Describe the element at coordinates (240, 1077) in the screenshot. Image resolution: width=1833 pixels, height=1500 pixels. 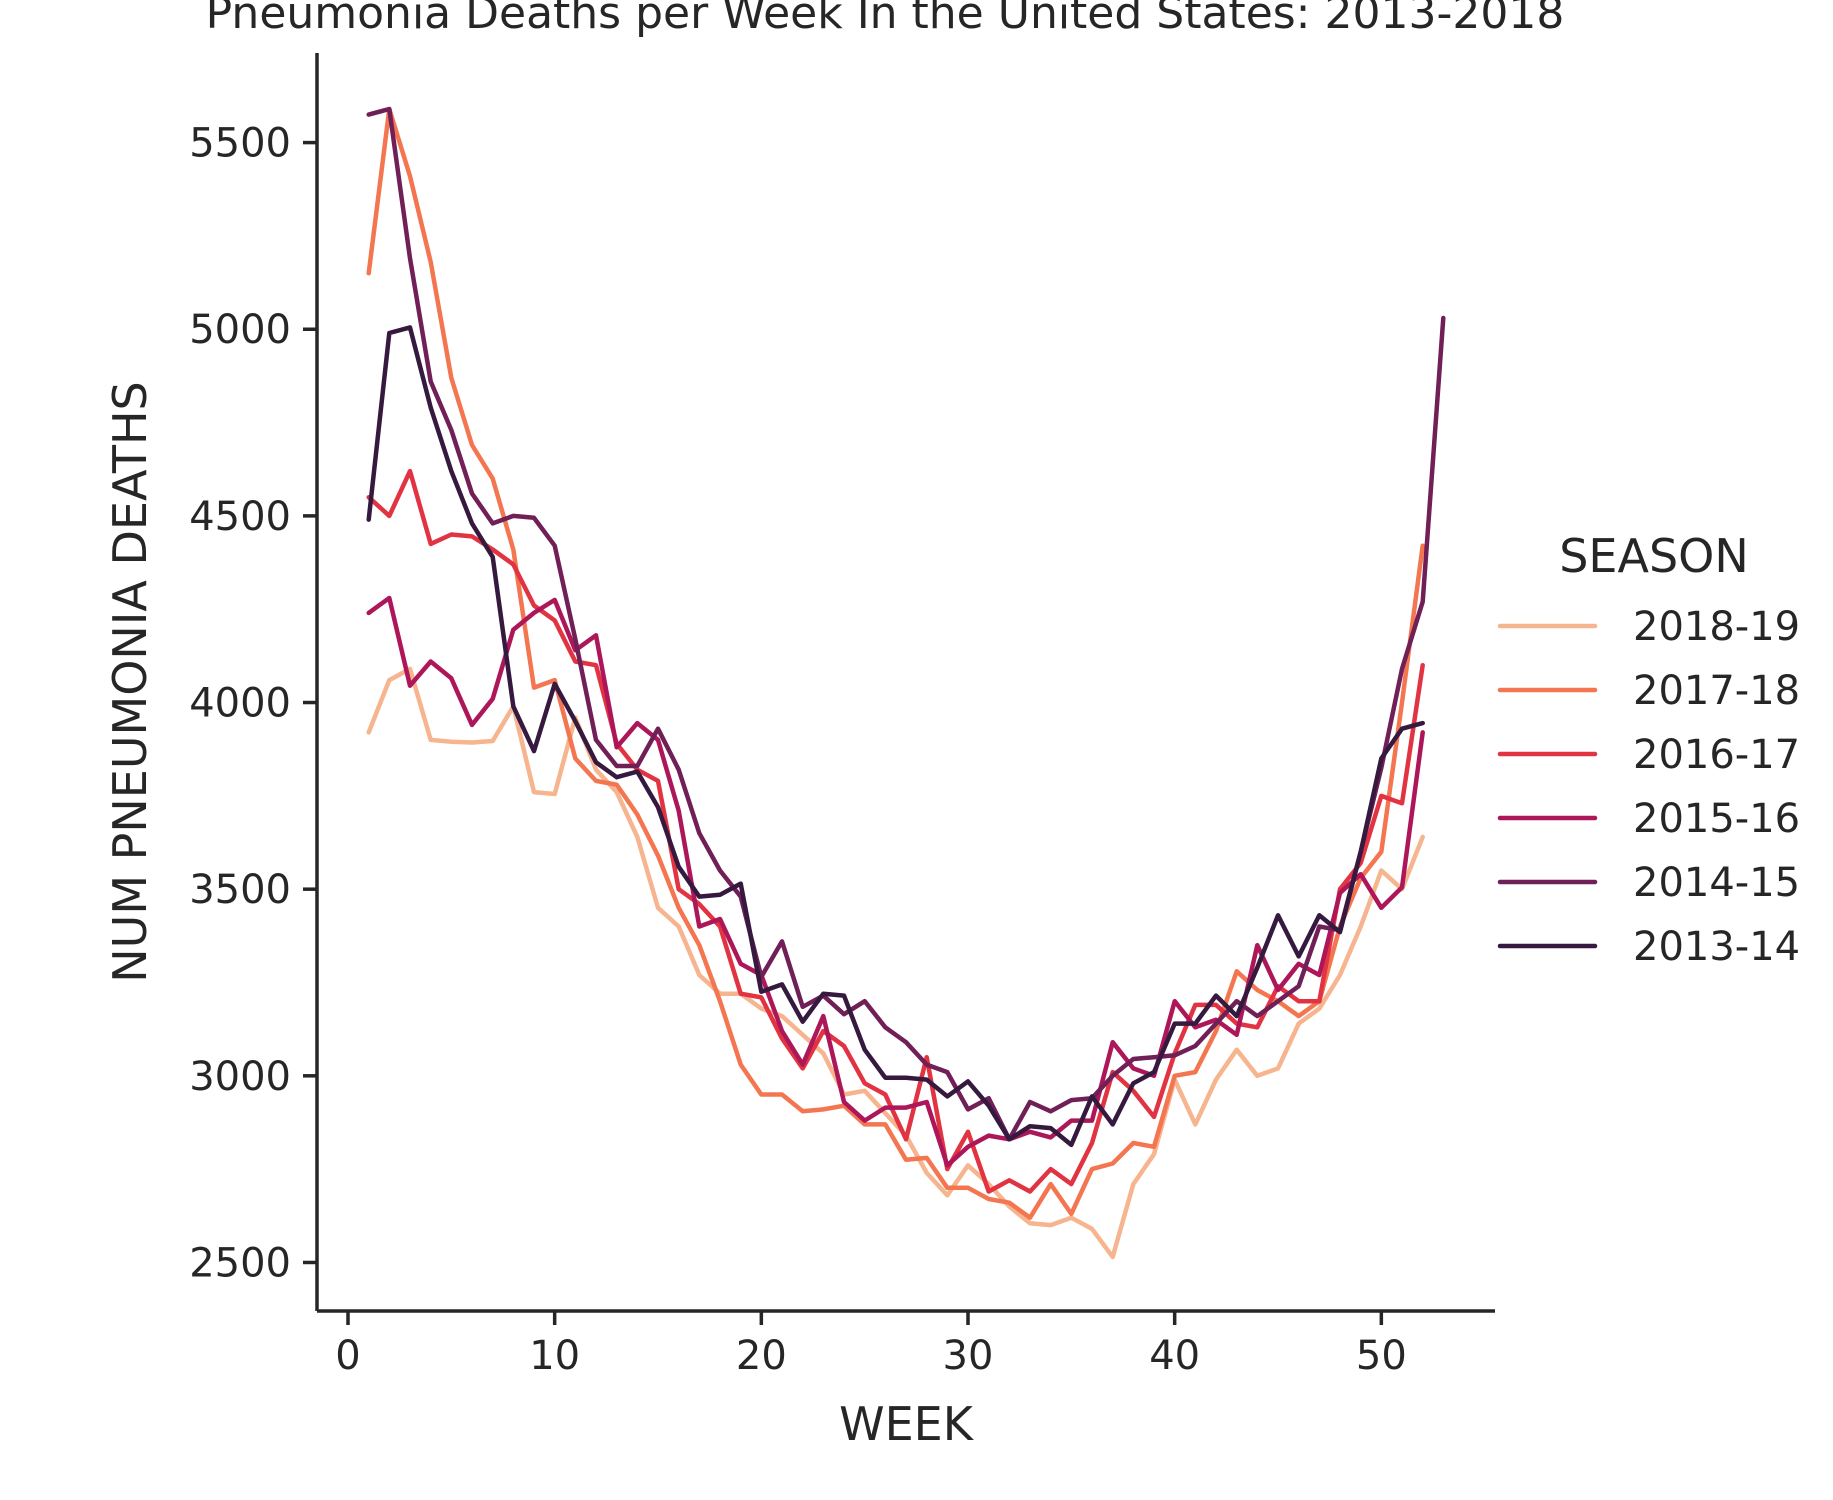
I see `y-tick-label: 3000` at that location.